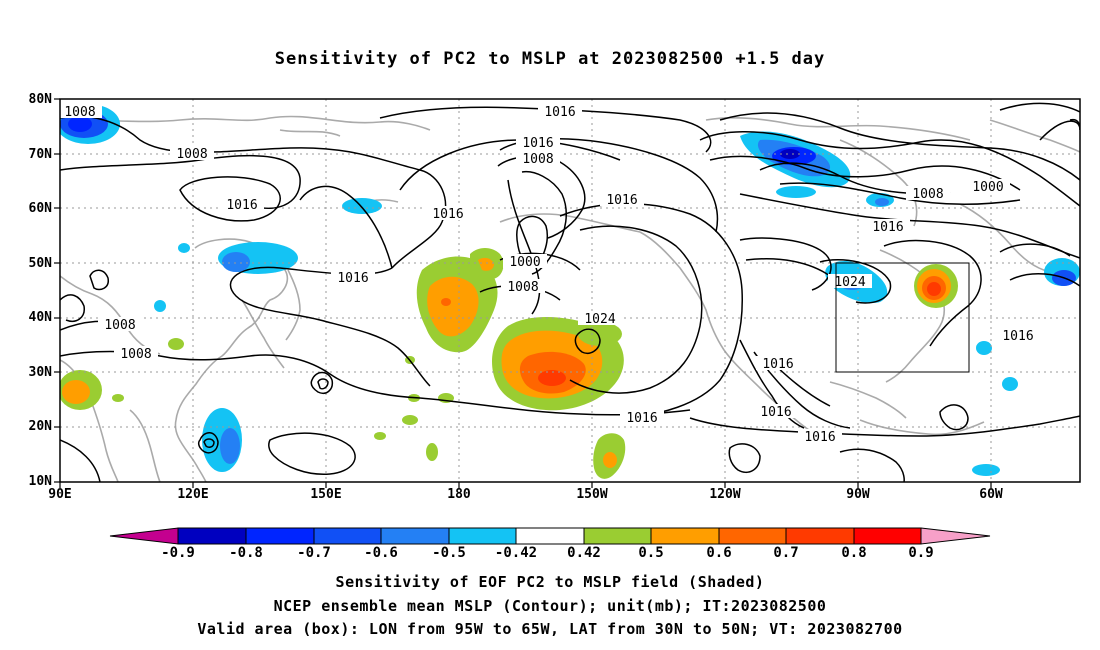 This screenshot has width=1100, height=650. I want to click on lon-label: 90W, so click(858, 494).